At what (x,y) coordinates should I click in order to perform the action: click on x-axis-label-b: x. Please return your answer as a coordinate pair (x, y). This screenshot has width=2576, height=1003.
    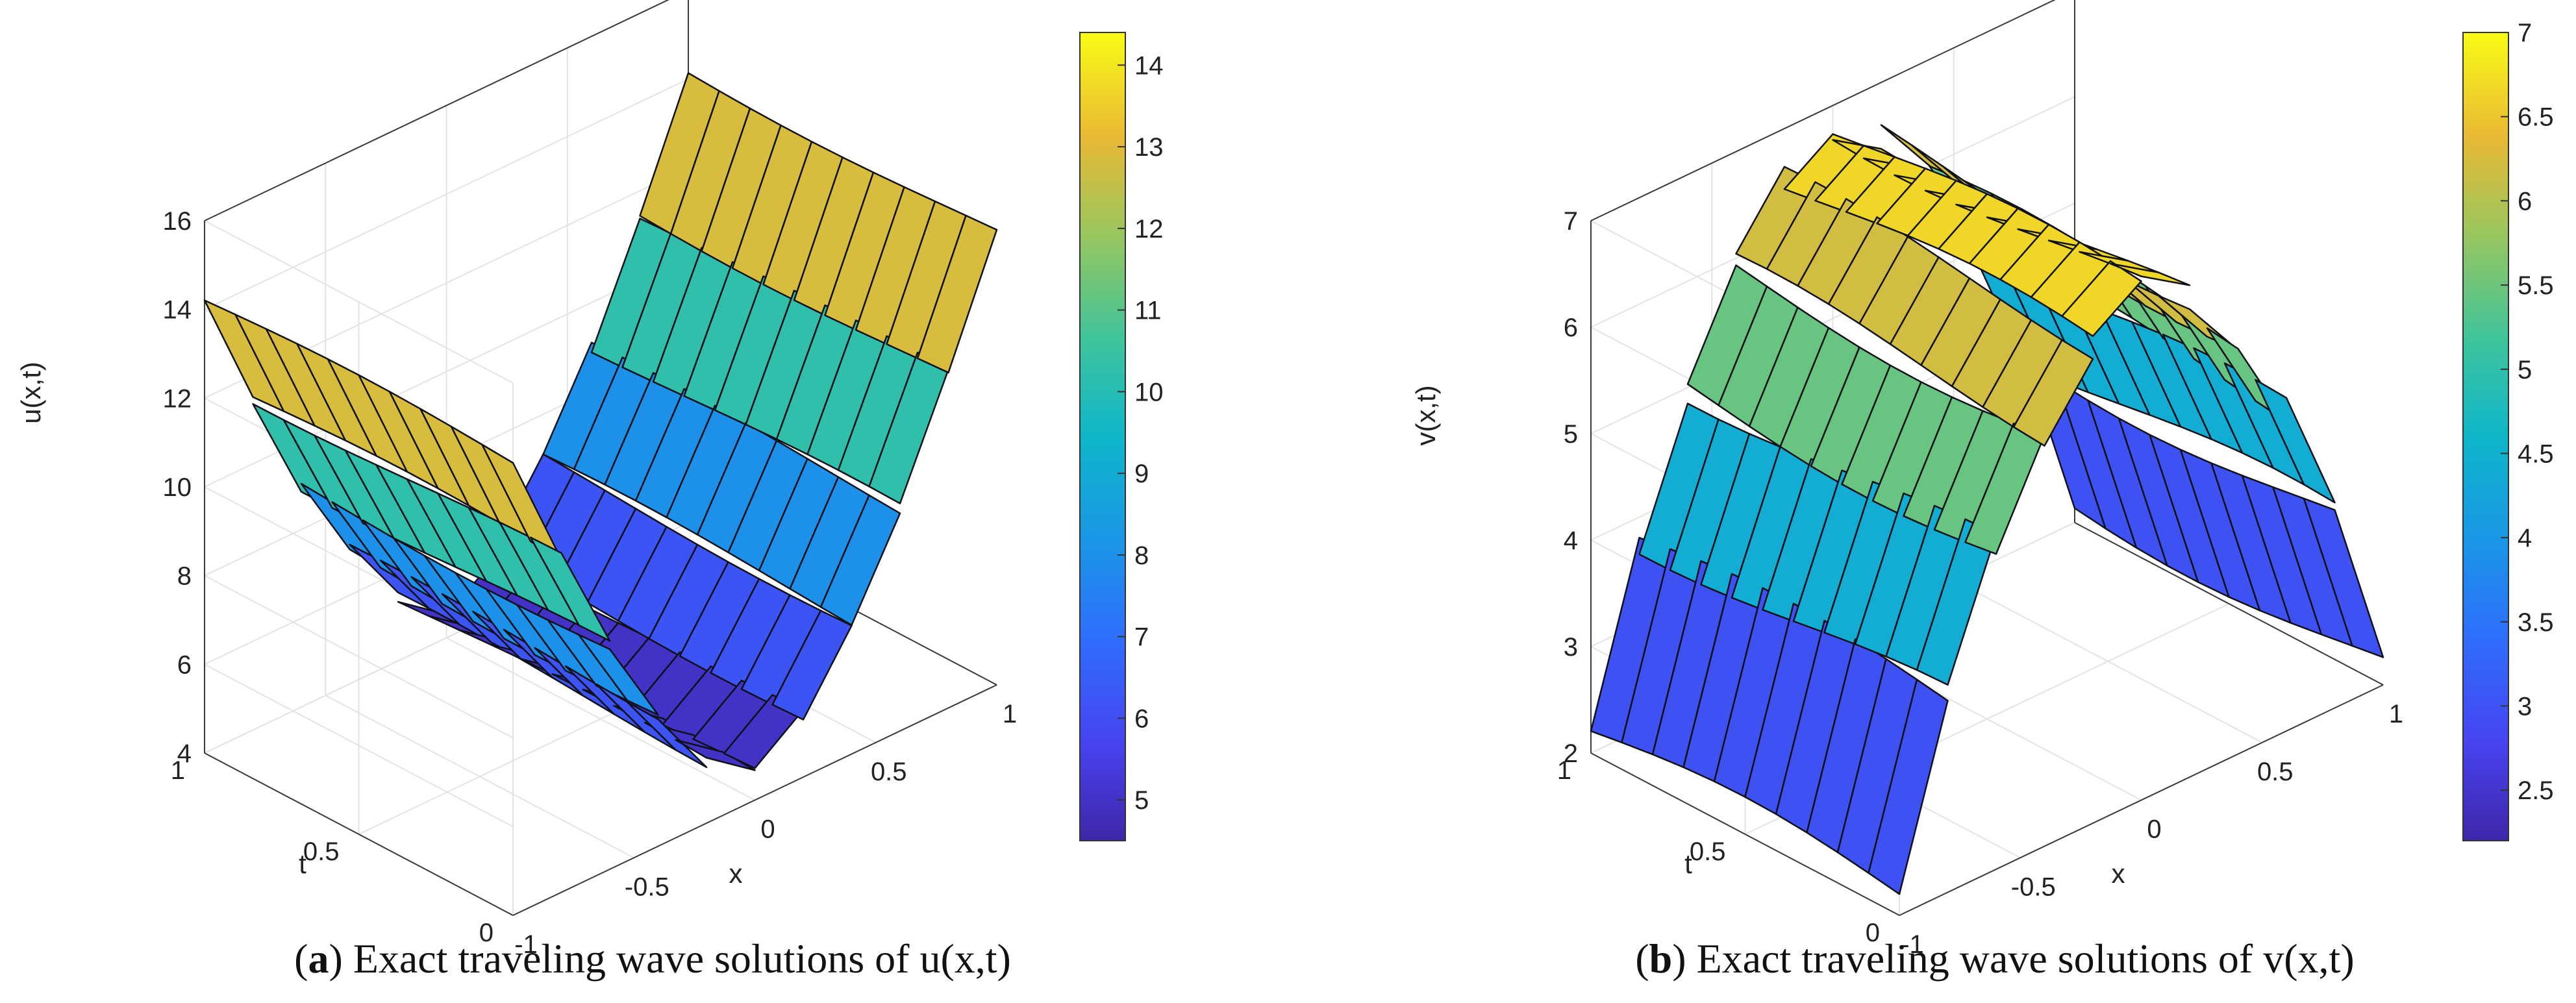
    Looking at the image, I should click on (2118, 873).